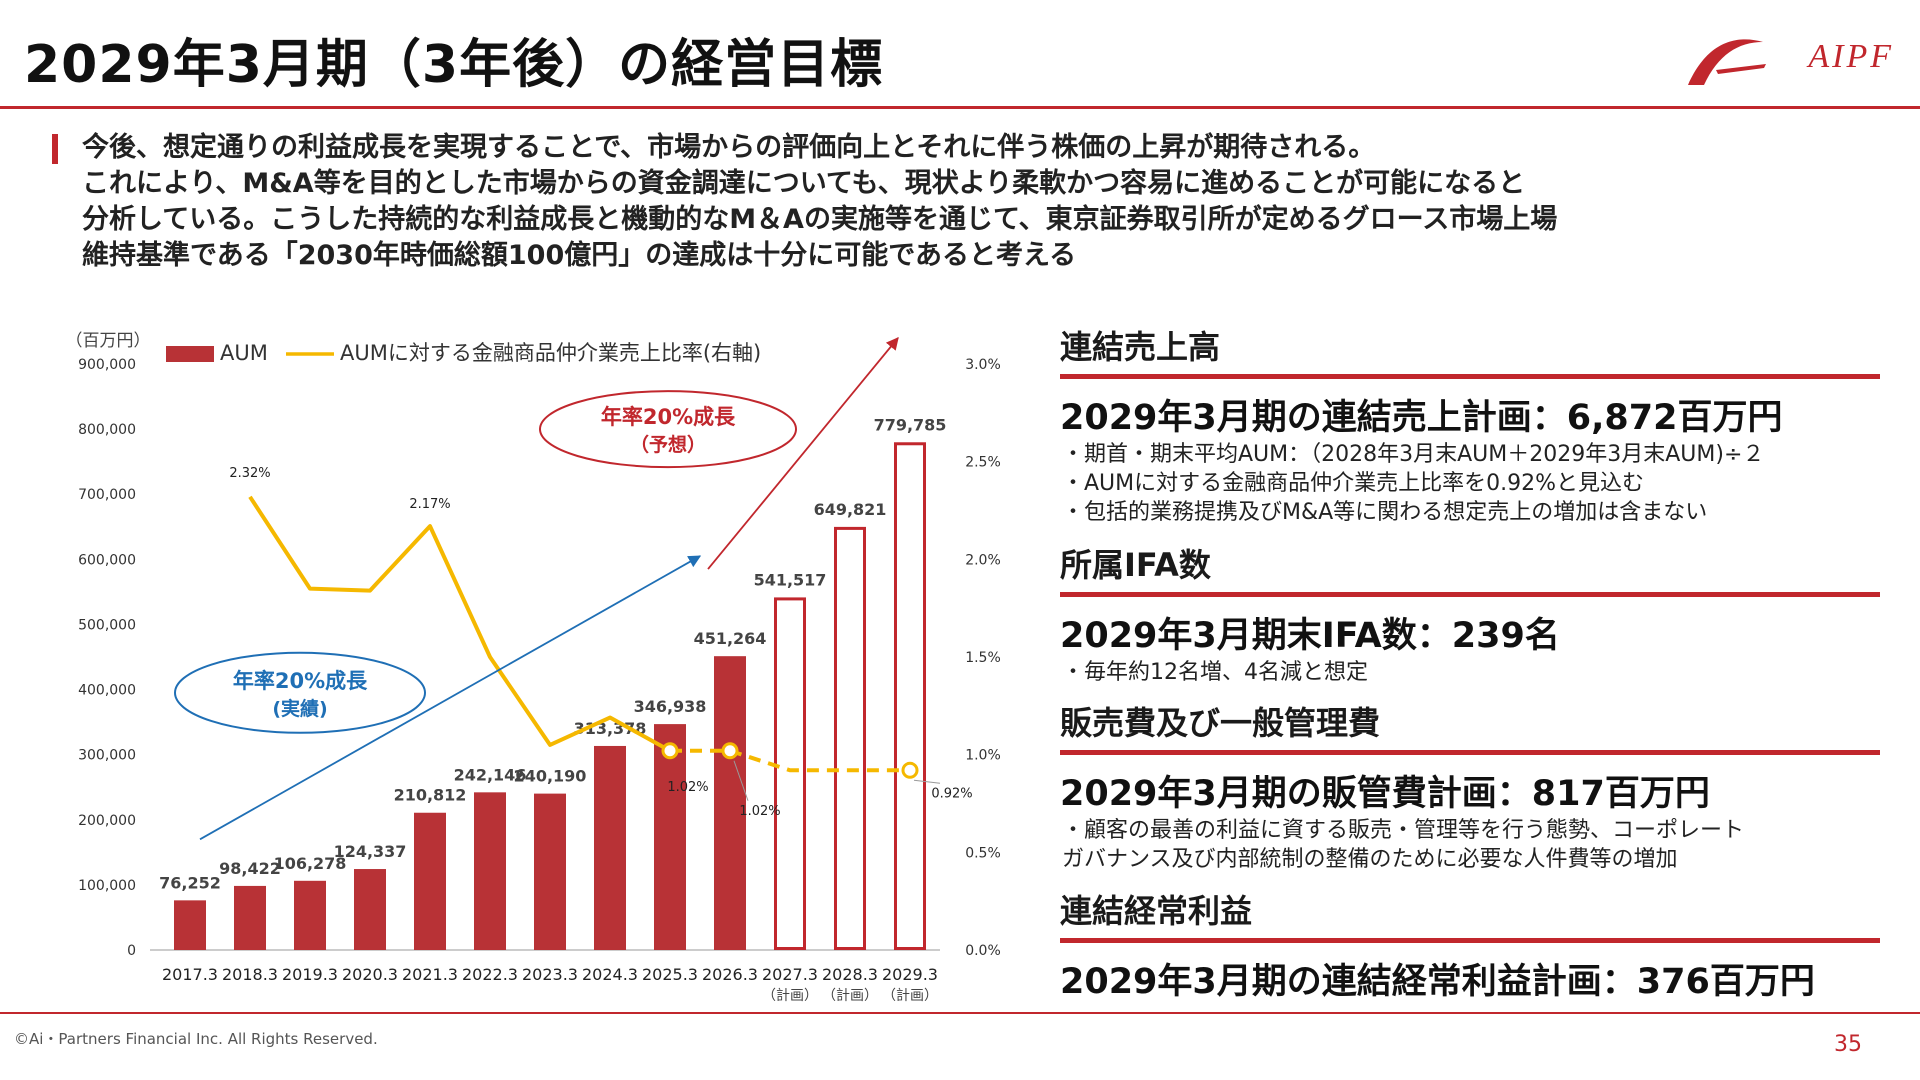 This screenshot has height=1080, width=1920. What do you see at coordinates (430, 795) in the screenshot?
I see `bar-value-label: 210,812` at bounding box center [430, 795].